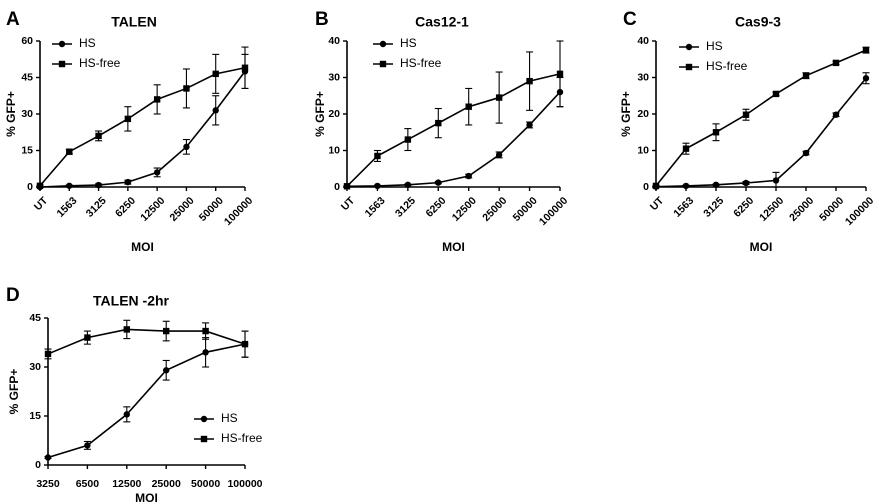  Describe the element at coordinates (801, 209) in the screenshot. I see `x-tick-label: 25000` at that location.